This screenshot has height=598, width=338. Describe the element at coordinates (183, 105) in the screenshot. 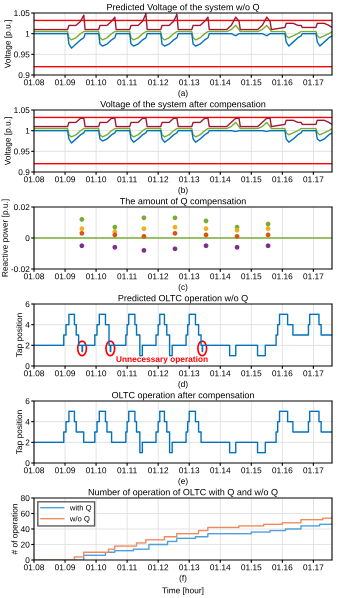

I see `chart-title: Voltage of the system after compensation` at that location.